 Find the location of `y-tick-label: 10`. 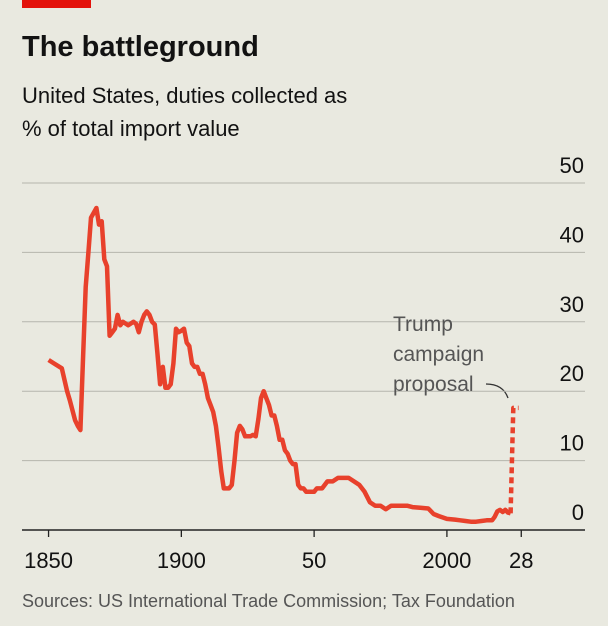

y-tick-label: 10 is located at coordinates (572, 443).